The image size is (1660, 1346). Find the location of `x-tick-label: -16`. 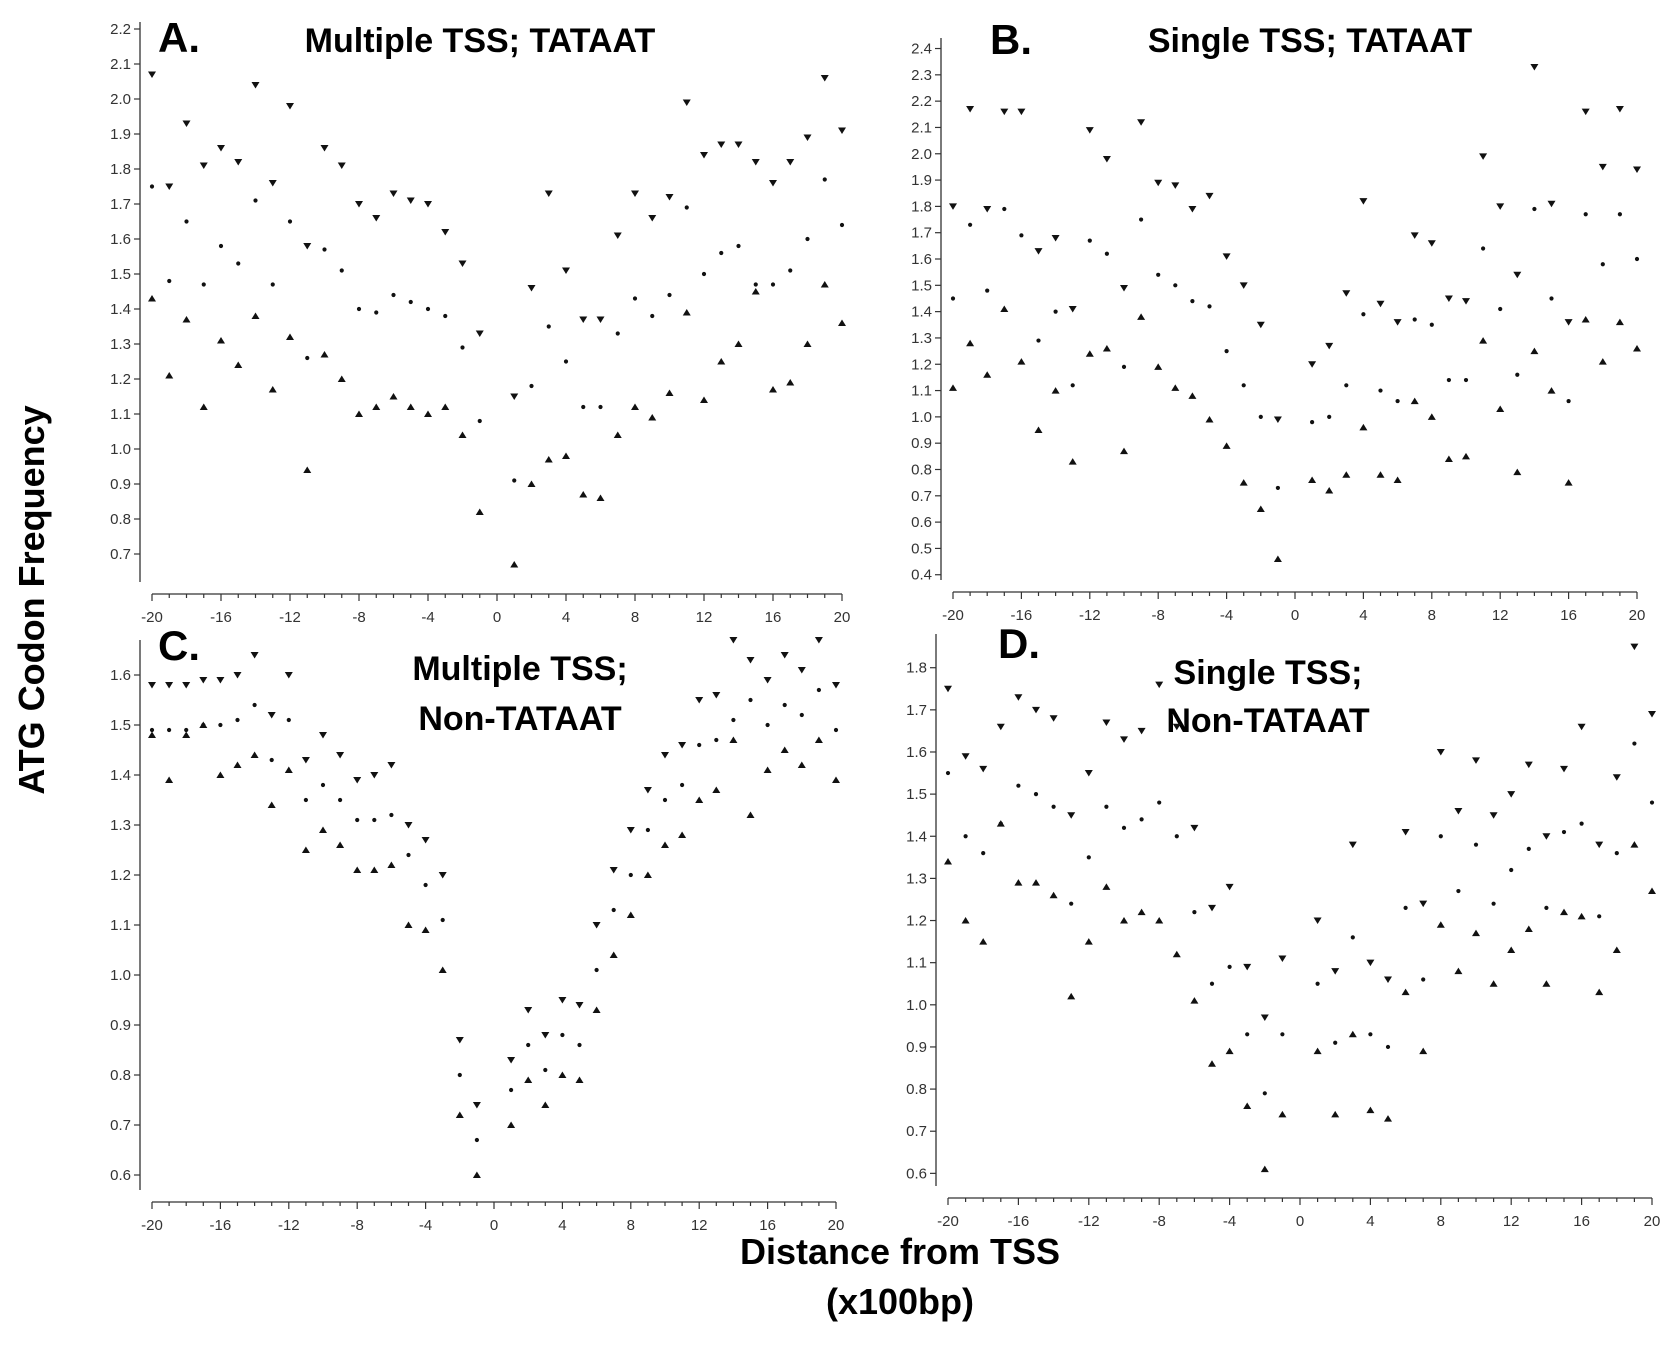

x-tick-label: -16 is located at coordinates (221, 617).